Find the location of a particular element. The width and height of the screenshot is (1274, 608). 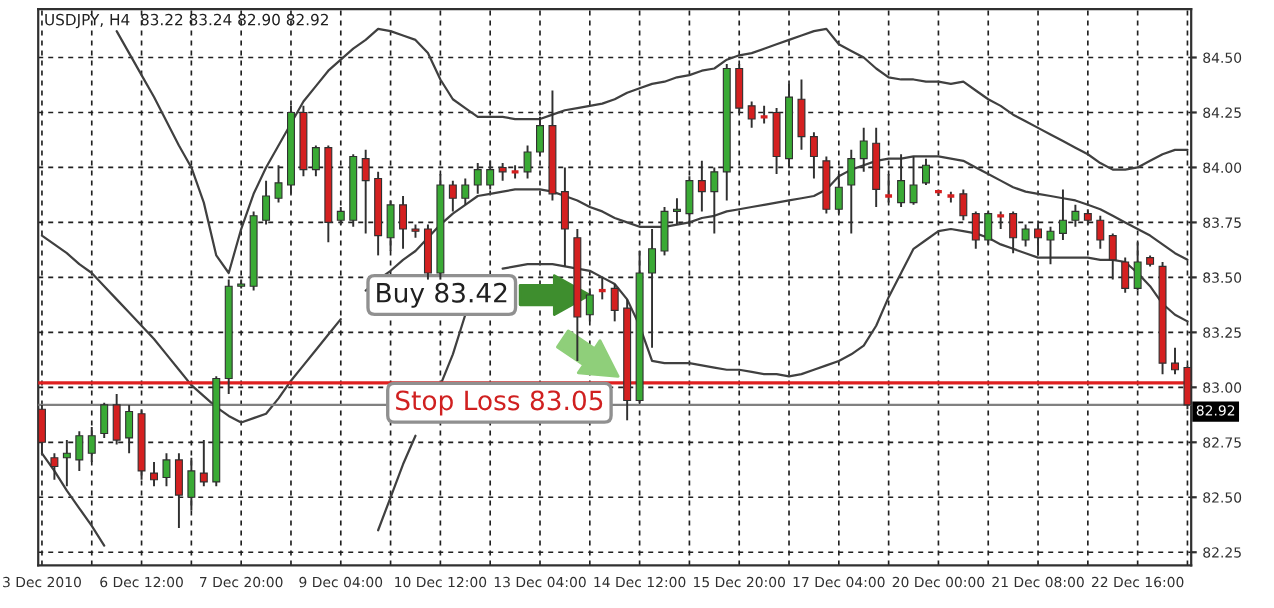

annotation: Stop Loss 83.05 is located at coordinates (499, 403).